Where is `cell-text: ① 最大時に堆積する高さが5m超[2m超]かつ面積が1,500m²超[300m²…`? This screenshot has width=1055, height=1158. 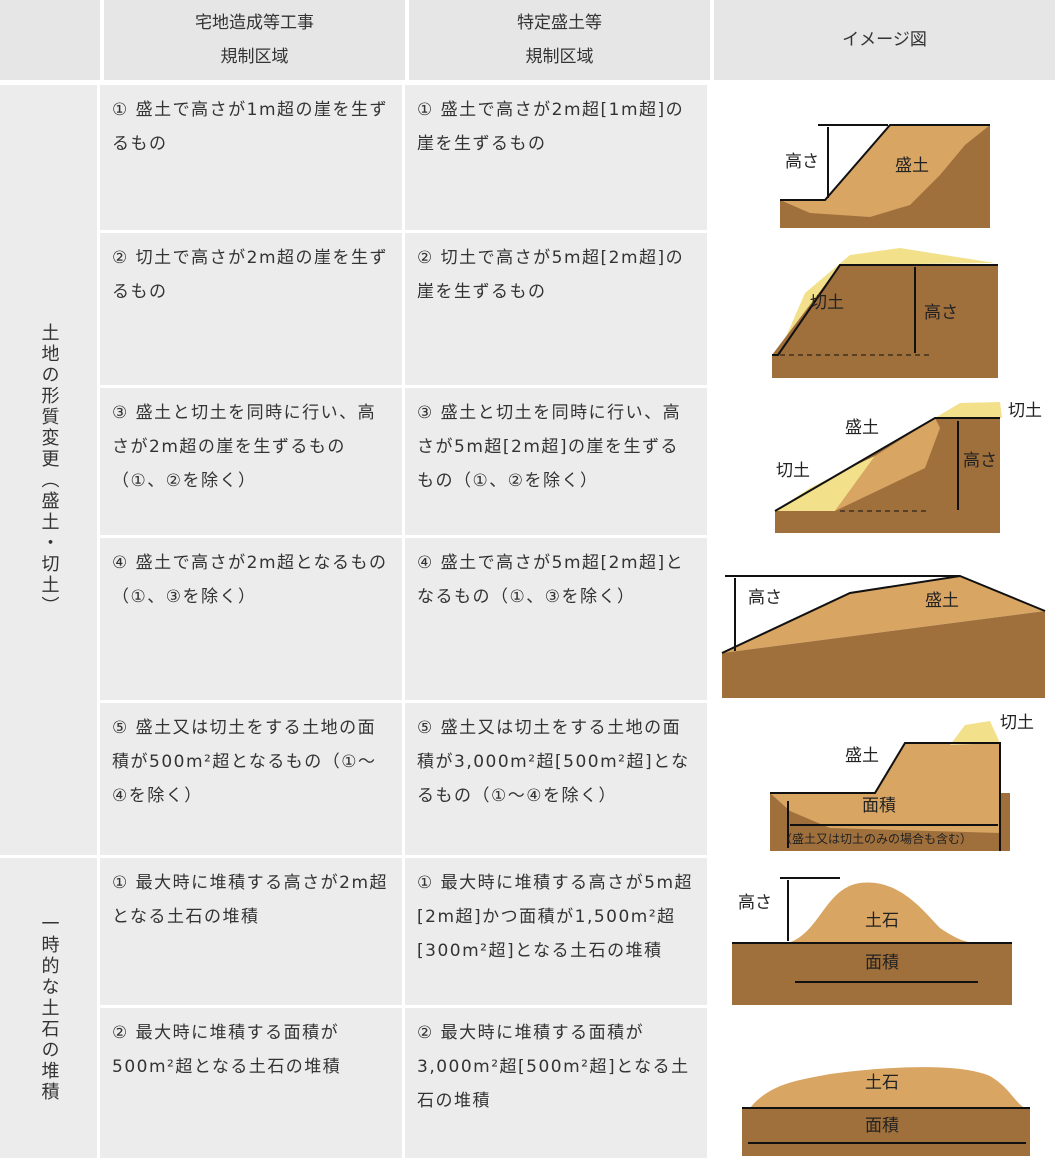 cell-text: ① 最大時に堆積する高さが5m超[2m超]かつ面積が1,500m²超[300m²… is located at coordinates (556, 931).